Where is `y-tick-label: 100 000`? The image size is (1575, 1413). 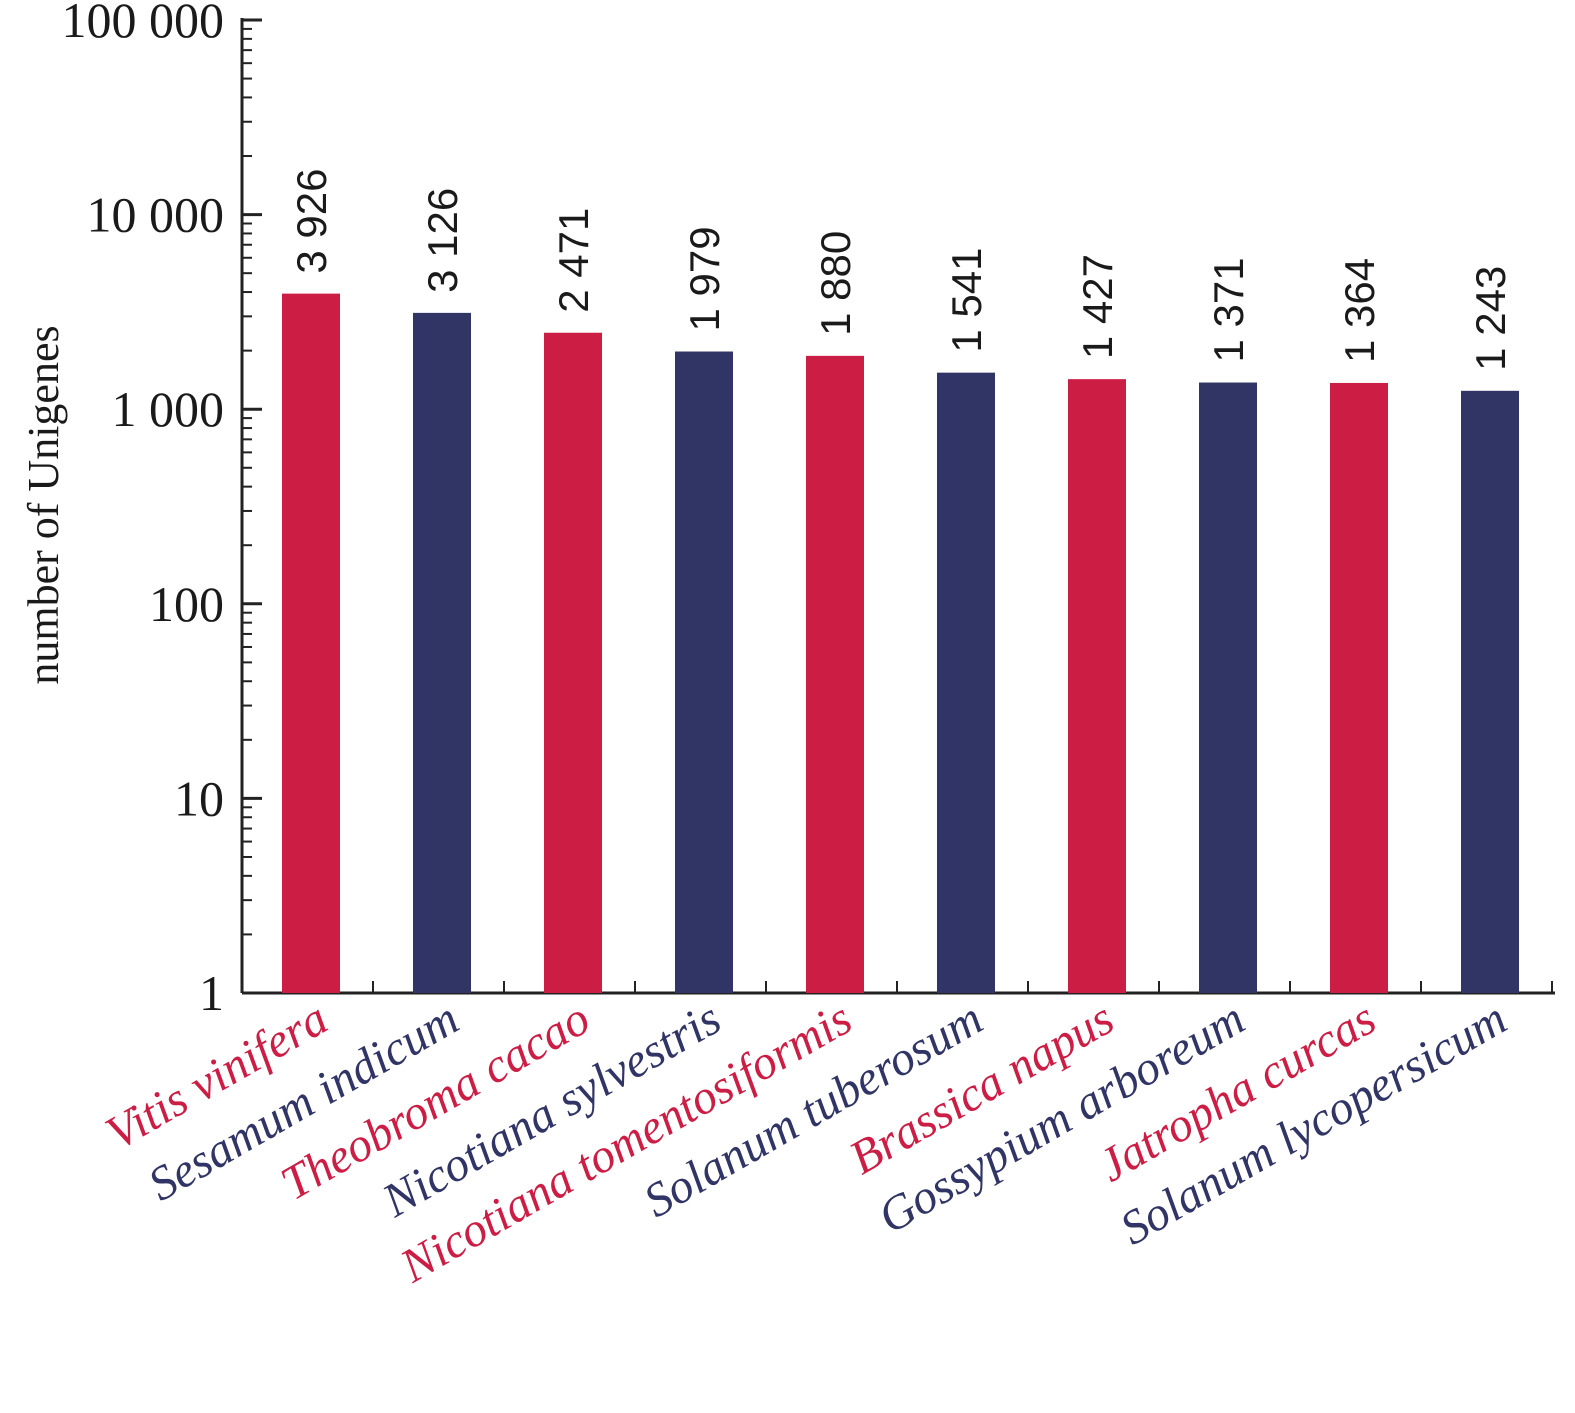 y-tick-label: 100 000 is located at coordinates (143, 24).